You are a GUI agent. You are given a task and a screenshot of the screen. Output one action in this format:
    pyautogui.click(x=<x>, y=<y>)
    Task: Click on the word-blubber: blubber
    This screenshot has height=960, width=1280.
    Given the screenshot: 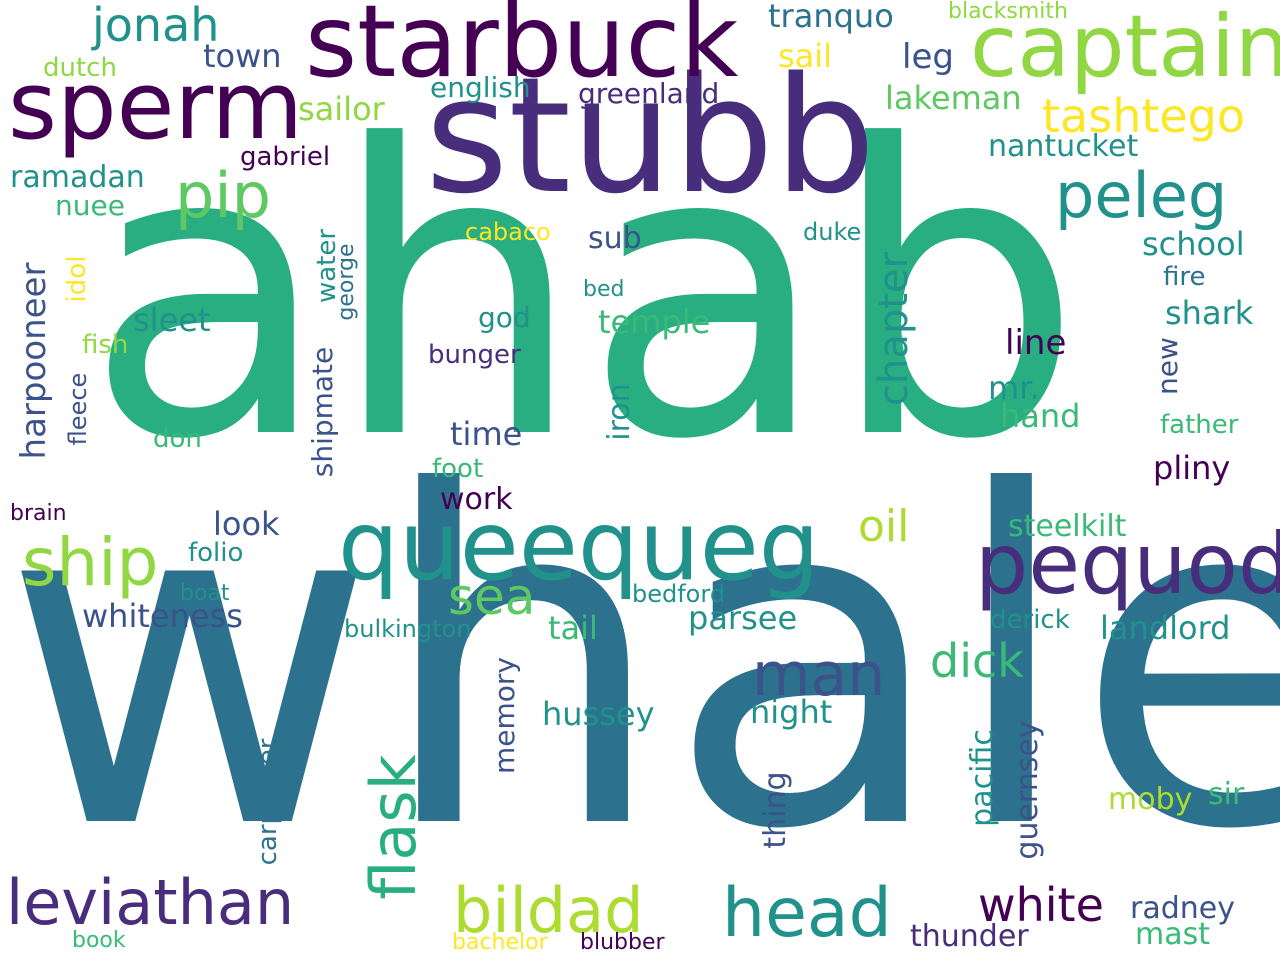 What is the action you would take?
    pyautogui.click(x=622, y=942)
    